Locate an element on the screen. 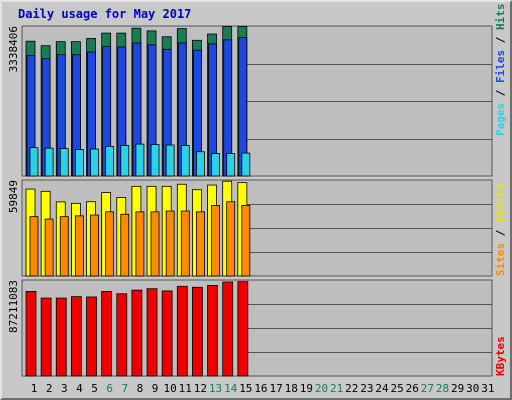 The height and width of the screenshot is (400, 512). legend-pages: Pages is located at coordinates (500, 119).